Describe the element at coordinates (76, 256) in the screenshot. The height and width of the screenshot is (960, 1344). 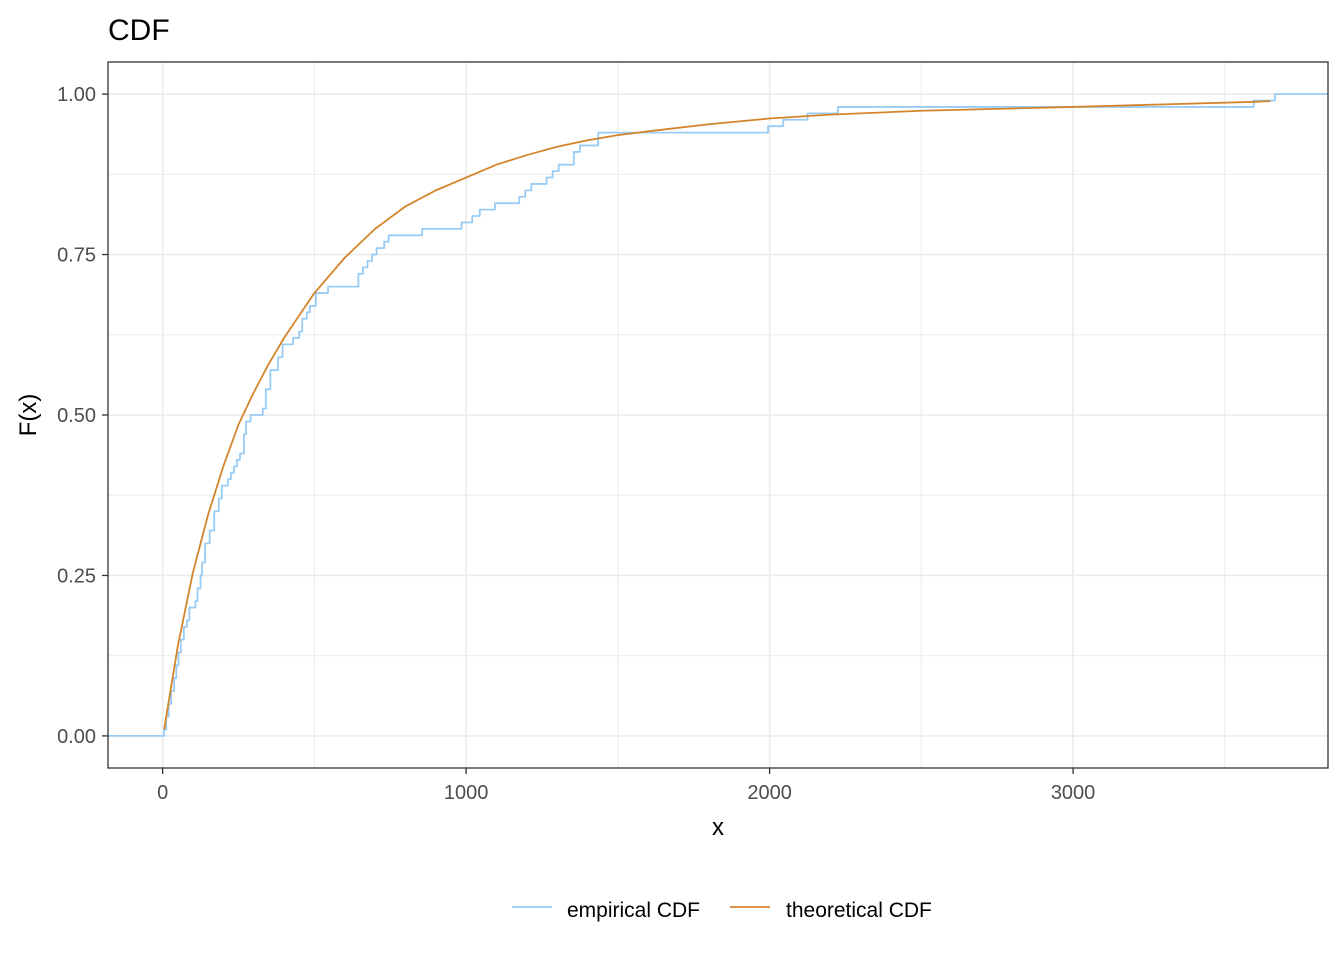
I see `y-tick-label: 0.75` at that location.